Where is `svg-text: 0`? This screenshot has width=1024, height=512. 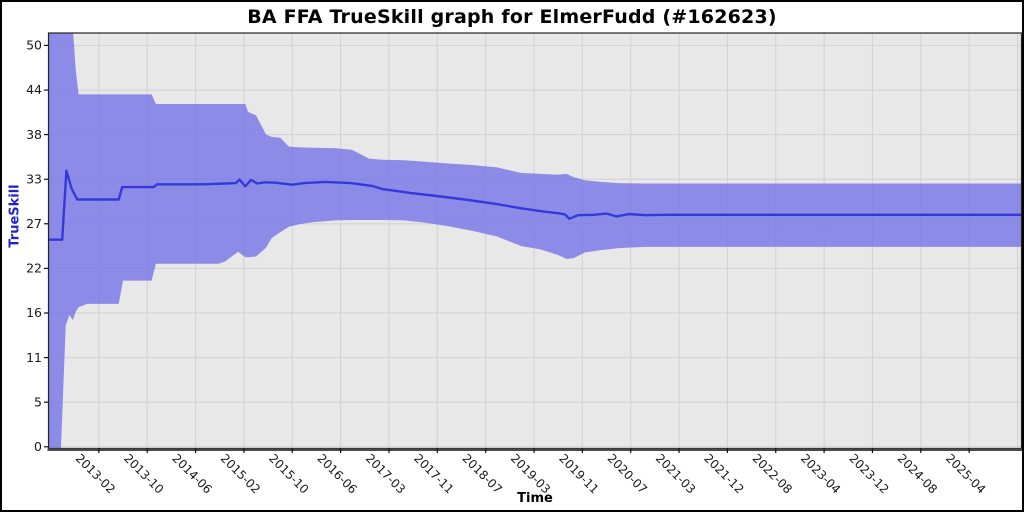 svg-text: 0 is located at coordinates (38, 446).